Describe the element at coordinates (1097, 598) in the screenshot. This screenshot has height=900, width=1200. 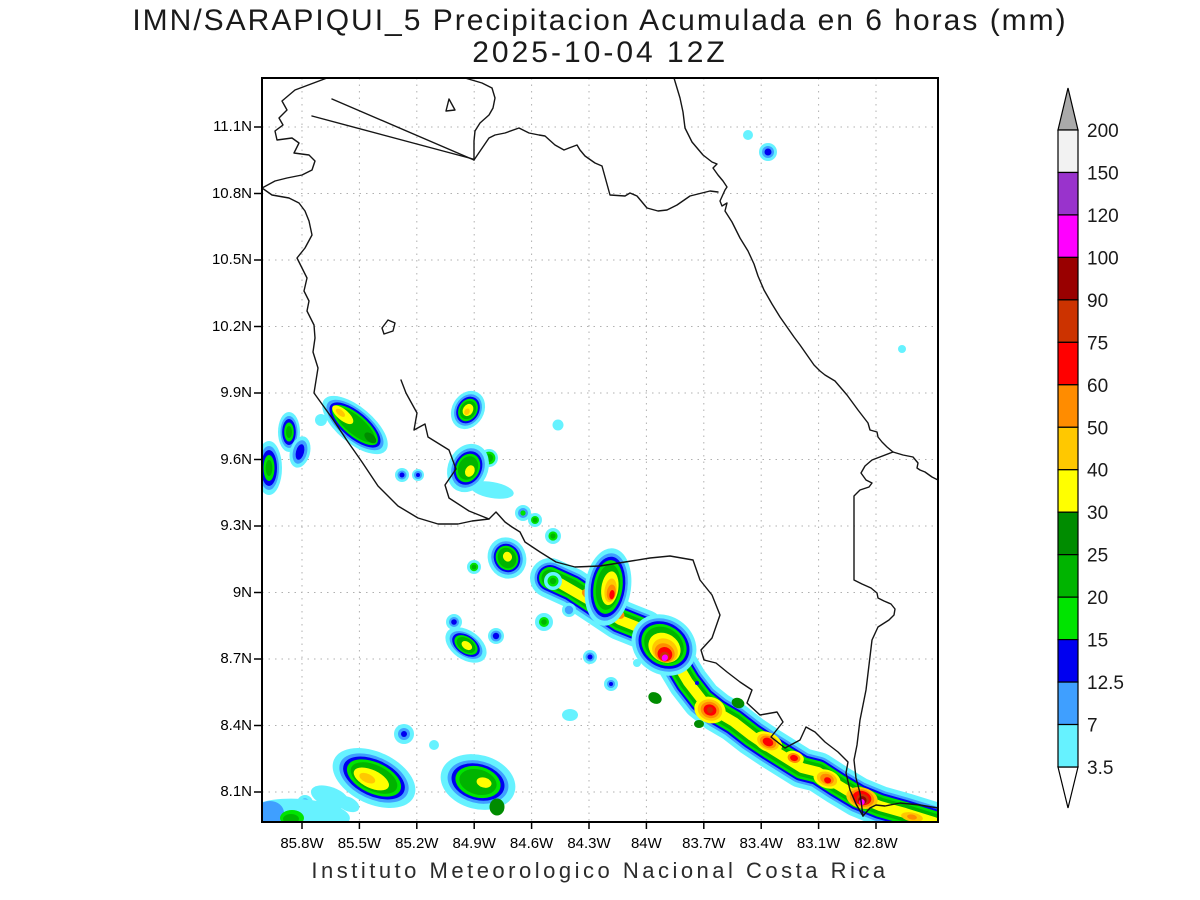
I see `colorbar-level-label: 20` at that location.